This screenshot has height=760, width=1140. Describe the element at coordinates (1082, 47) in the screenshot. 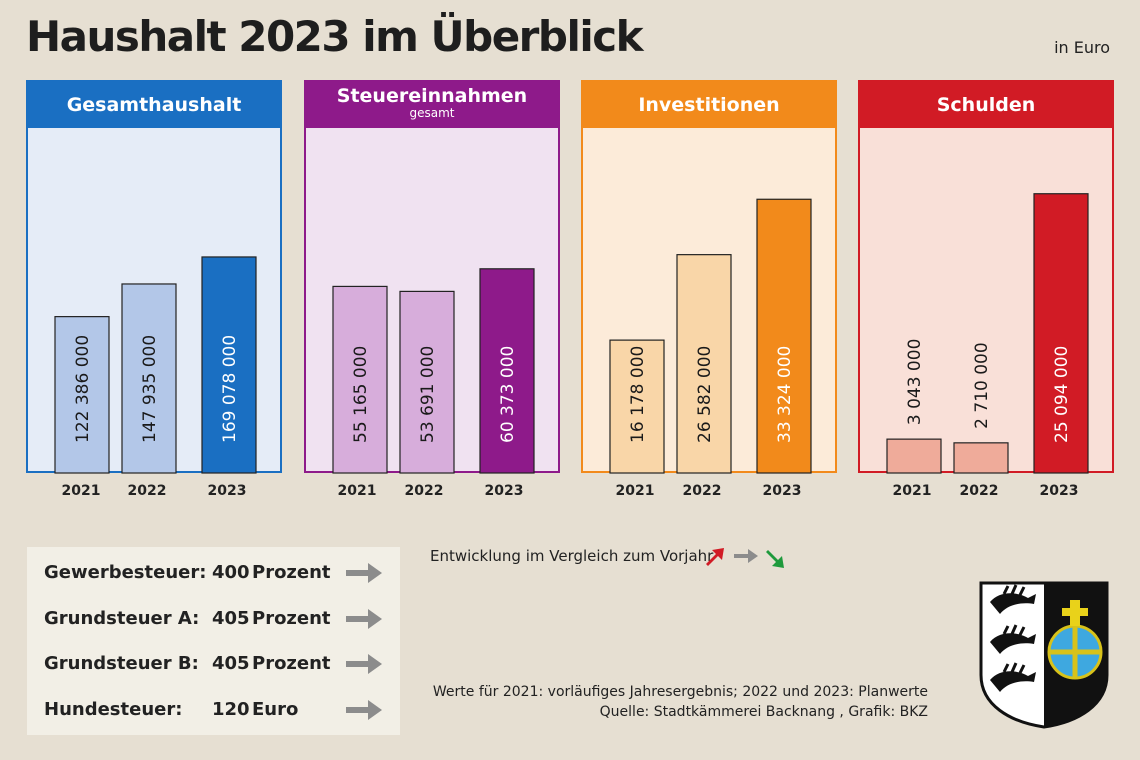

I see `unit-label: in Euro` at that location.